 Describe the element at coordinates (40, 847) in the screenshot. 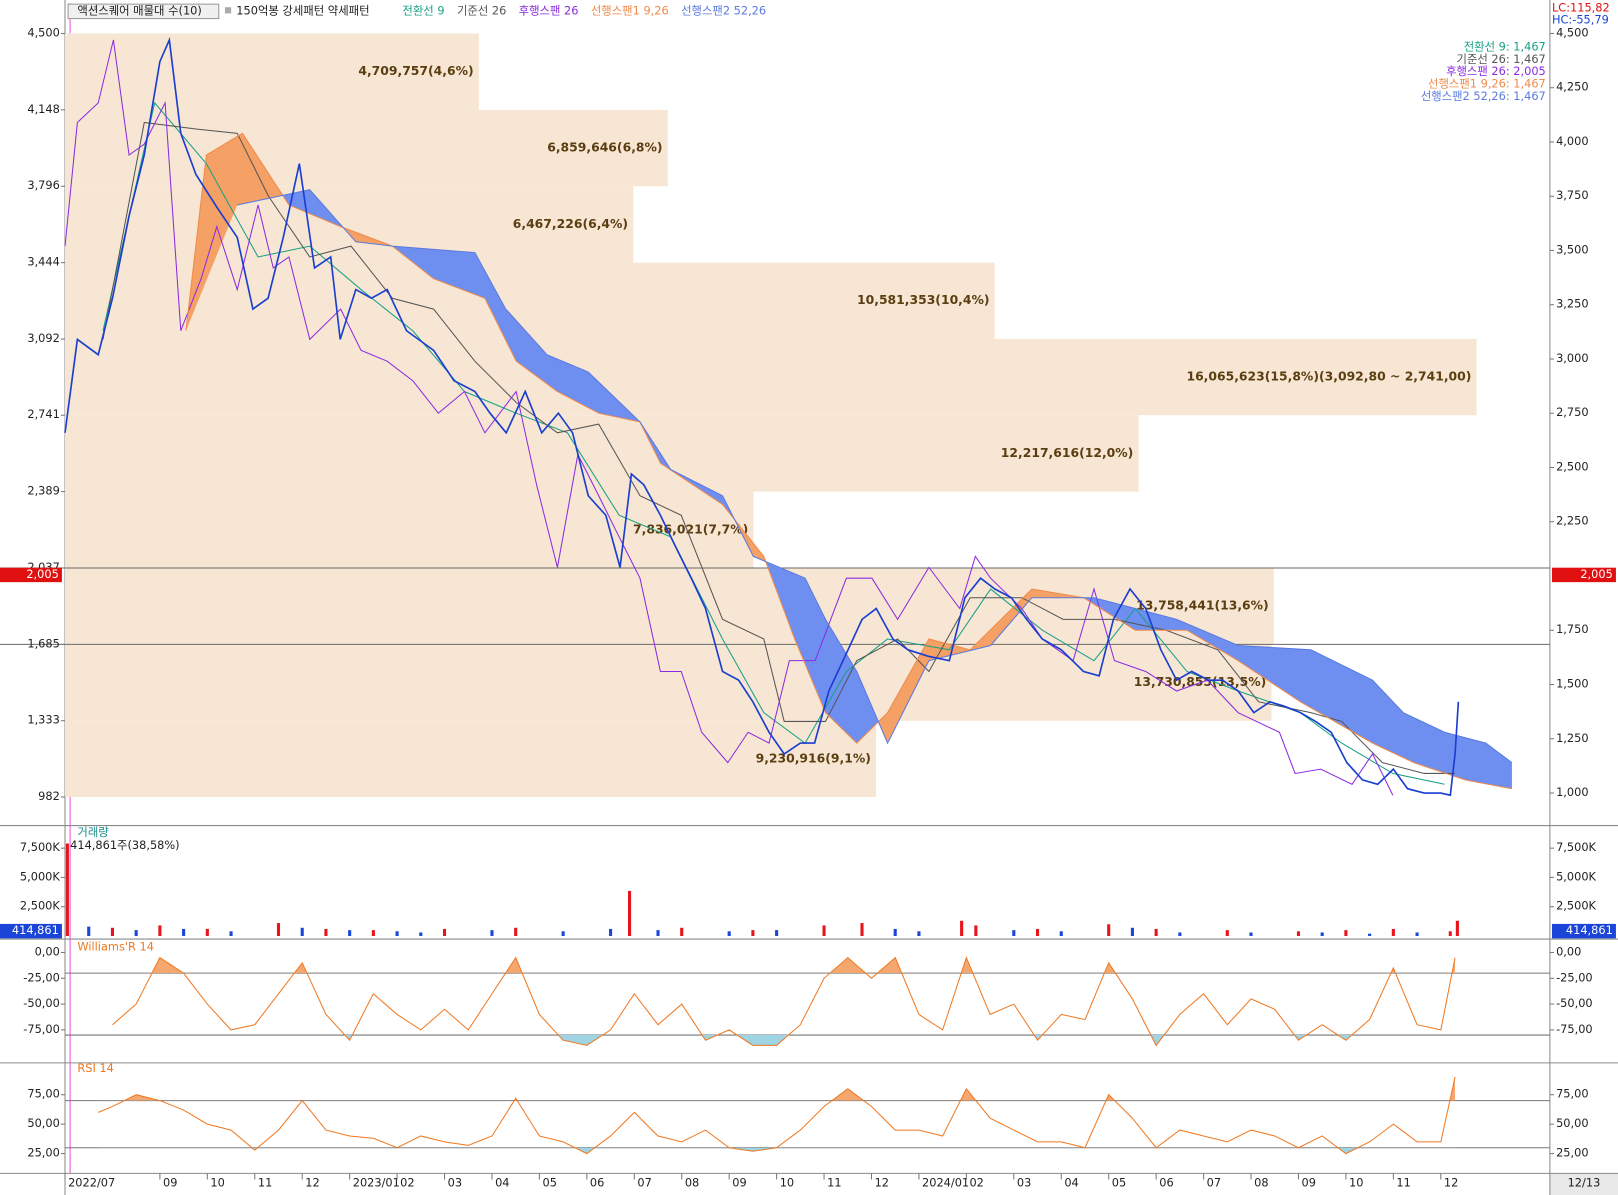

I see `y-tick-label: 7,500K` at that location.